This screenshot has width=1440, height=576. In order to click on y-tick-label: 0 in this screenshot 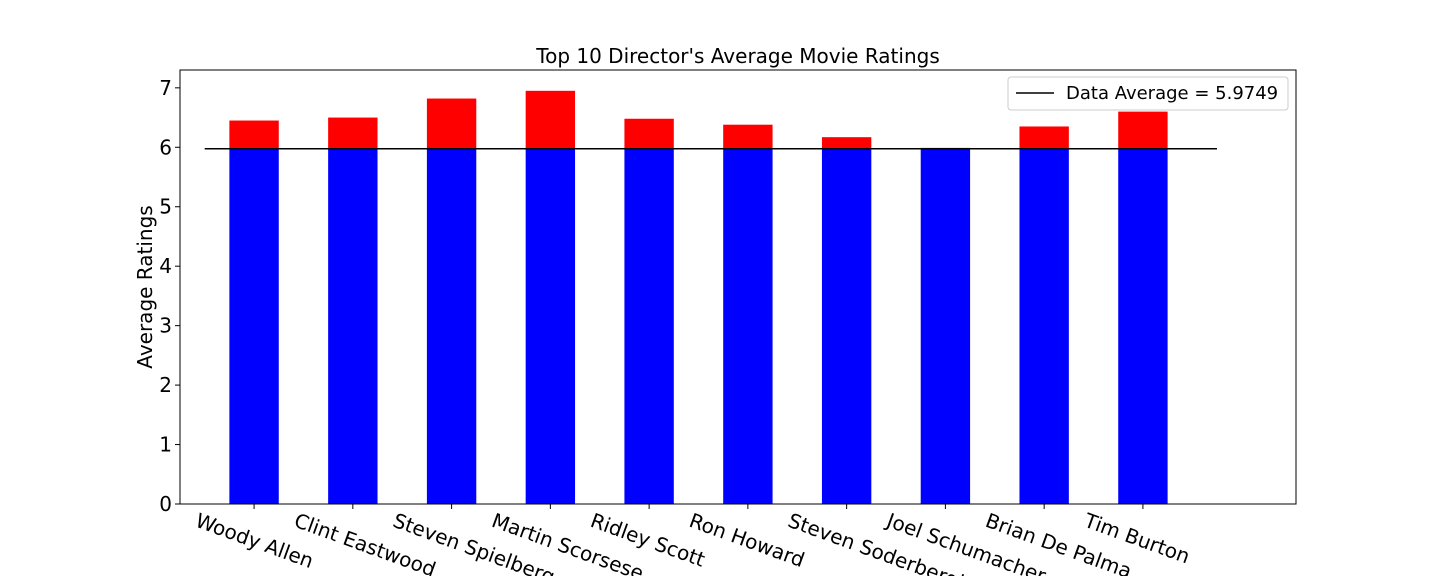, I will do `click(165, 504)`.